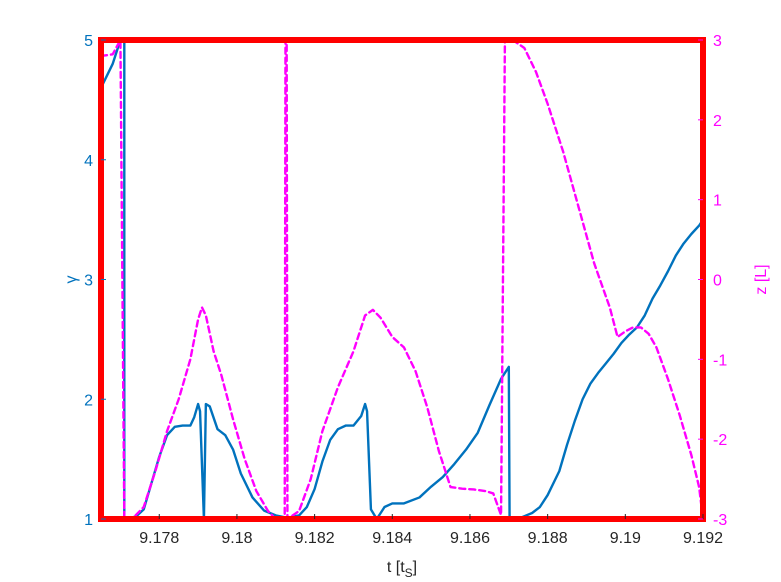  I want to click on y-left-tick-label: 1, so click(88, 520).